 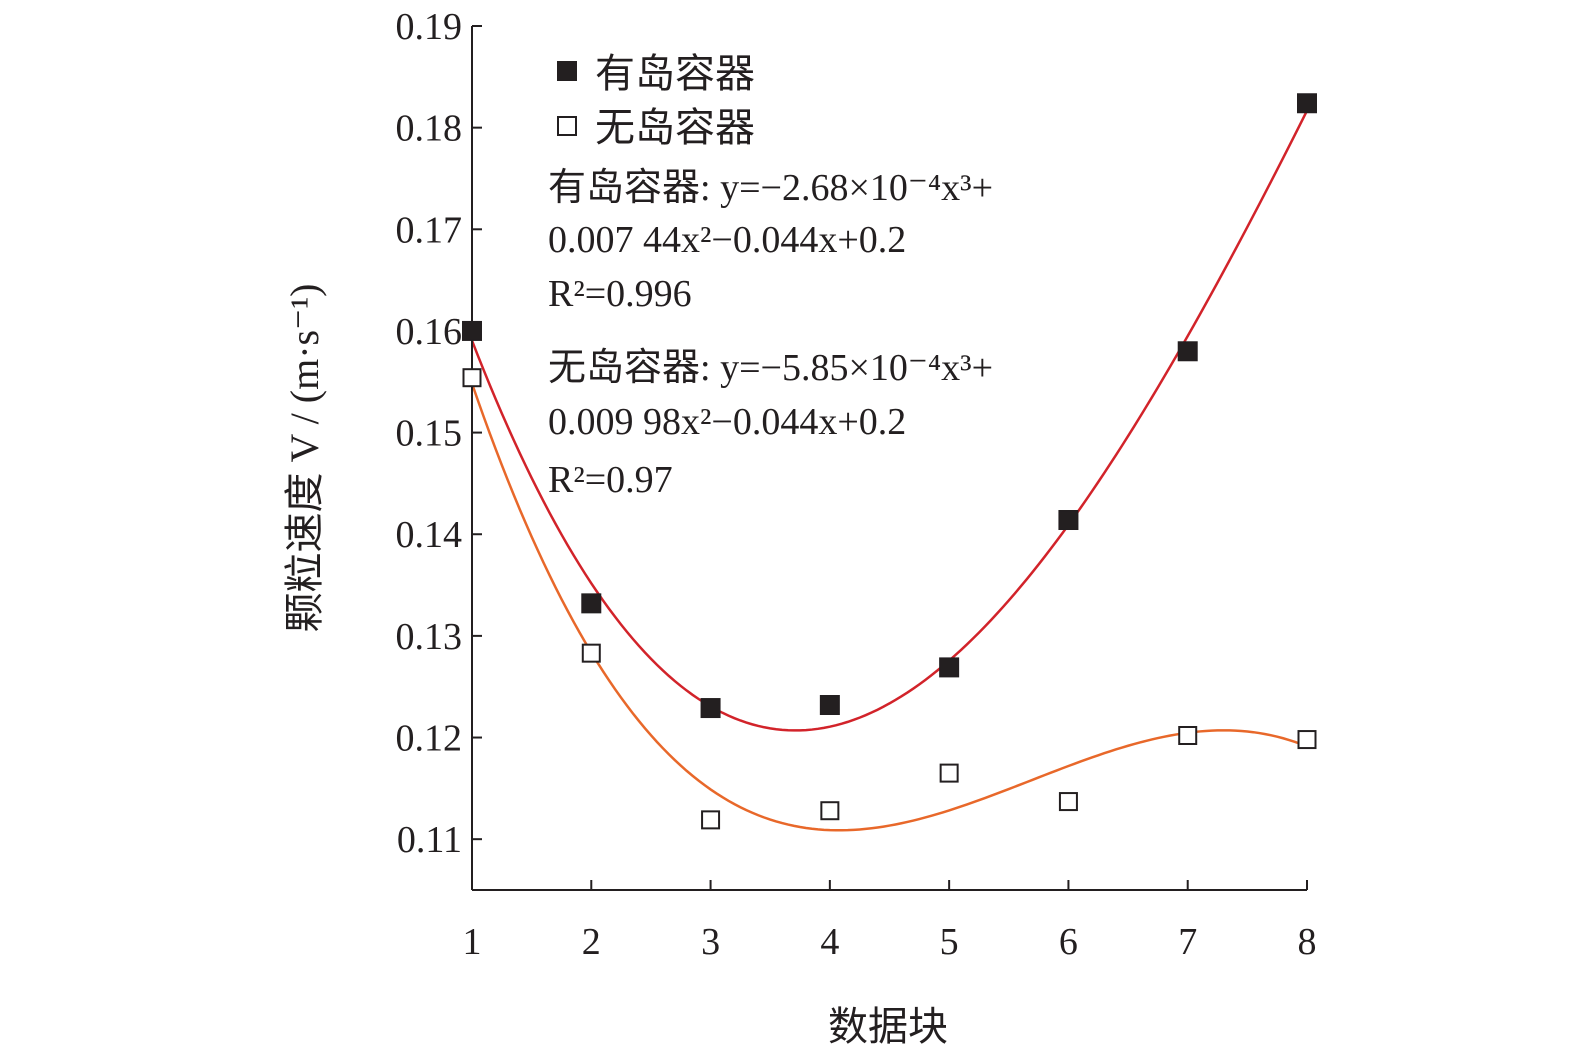 I want to click on y-tick-label: 0.17, so click(x=429, y=230).